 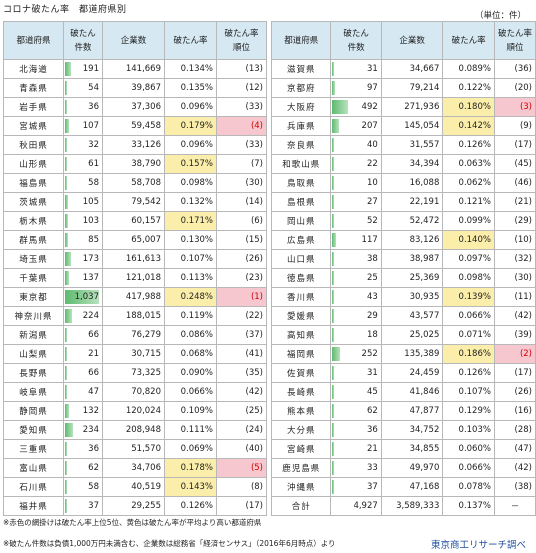 What do you see at coordinates (356, 354) in the screenshot?
I see `count-cell: 252` at bounding box center [356, 354].